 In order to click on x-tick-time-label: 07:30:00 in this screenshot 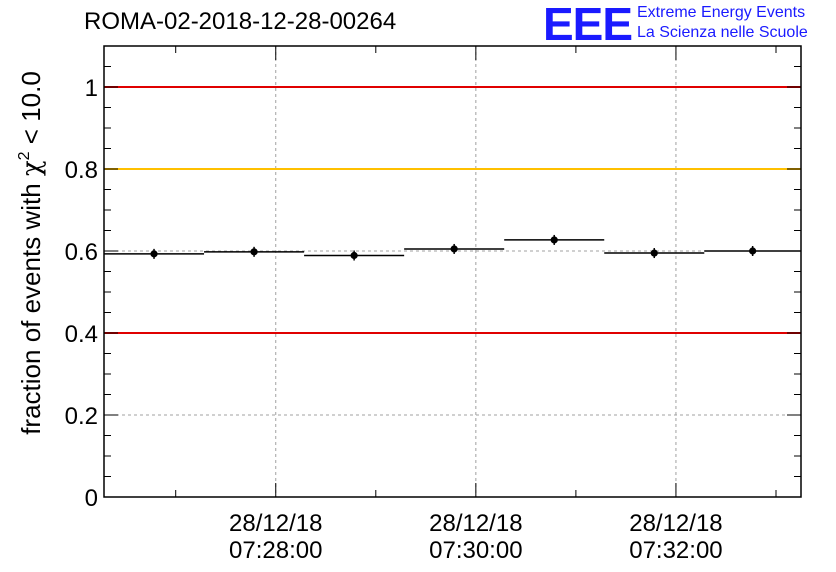, I will do `click(475, 550)`.